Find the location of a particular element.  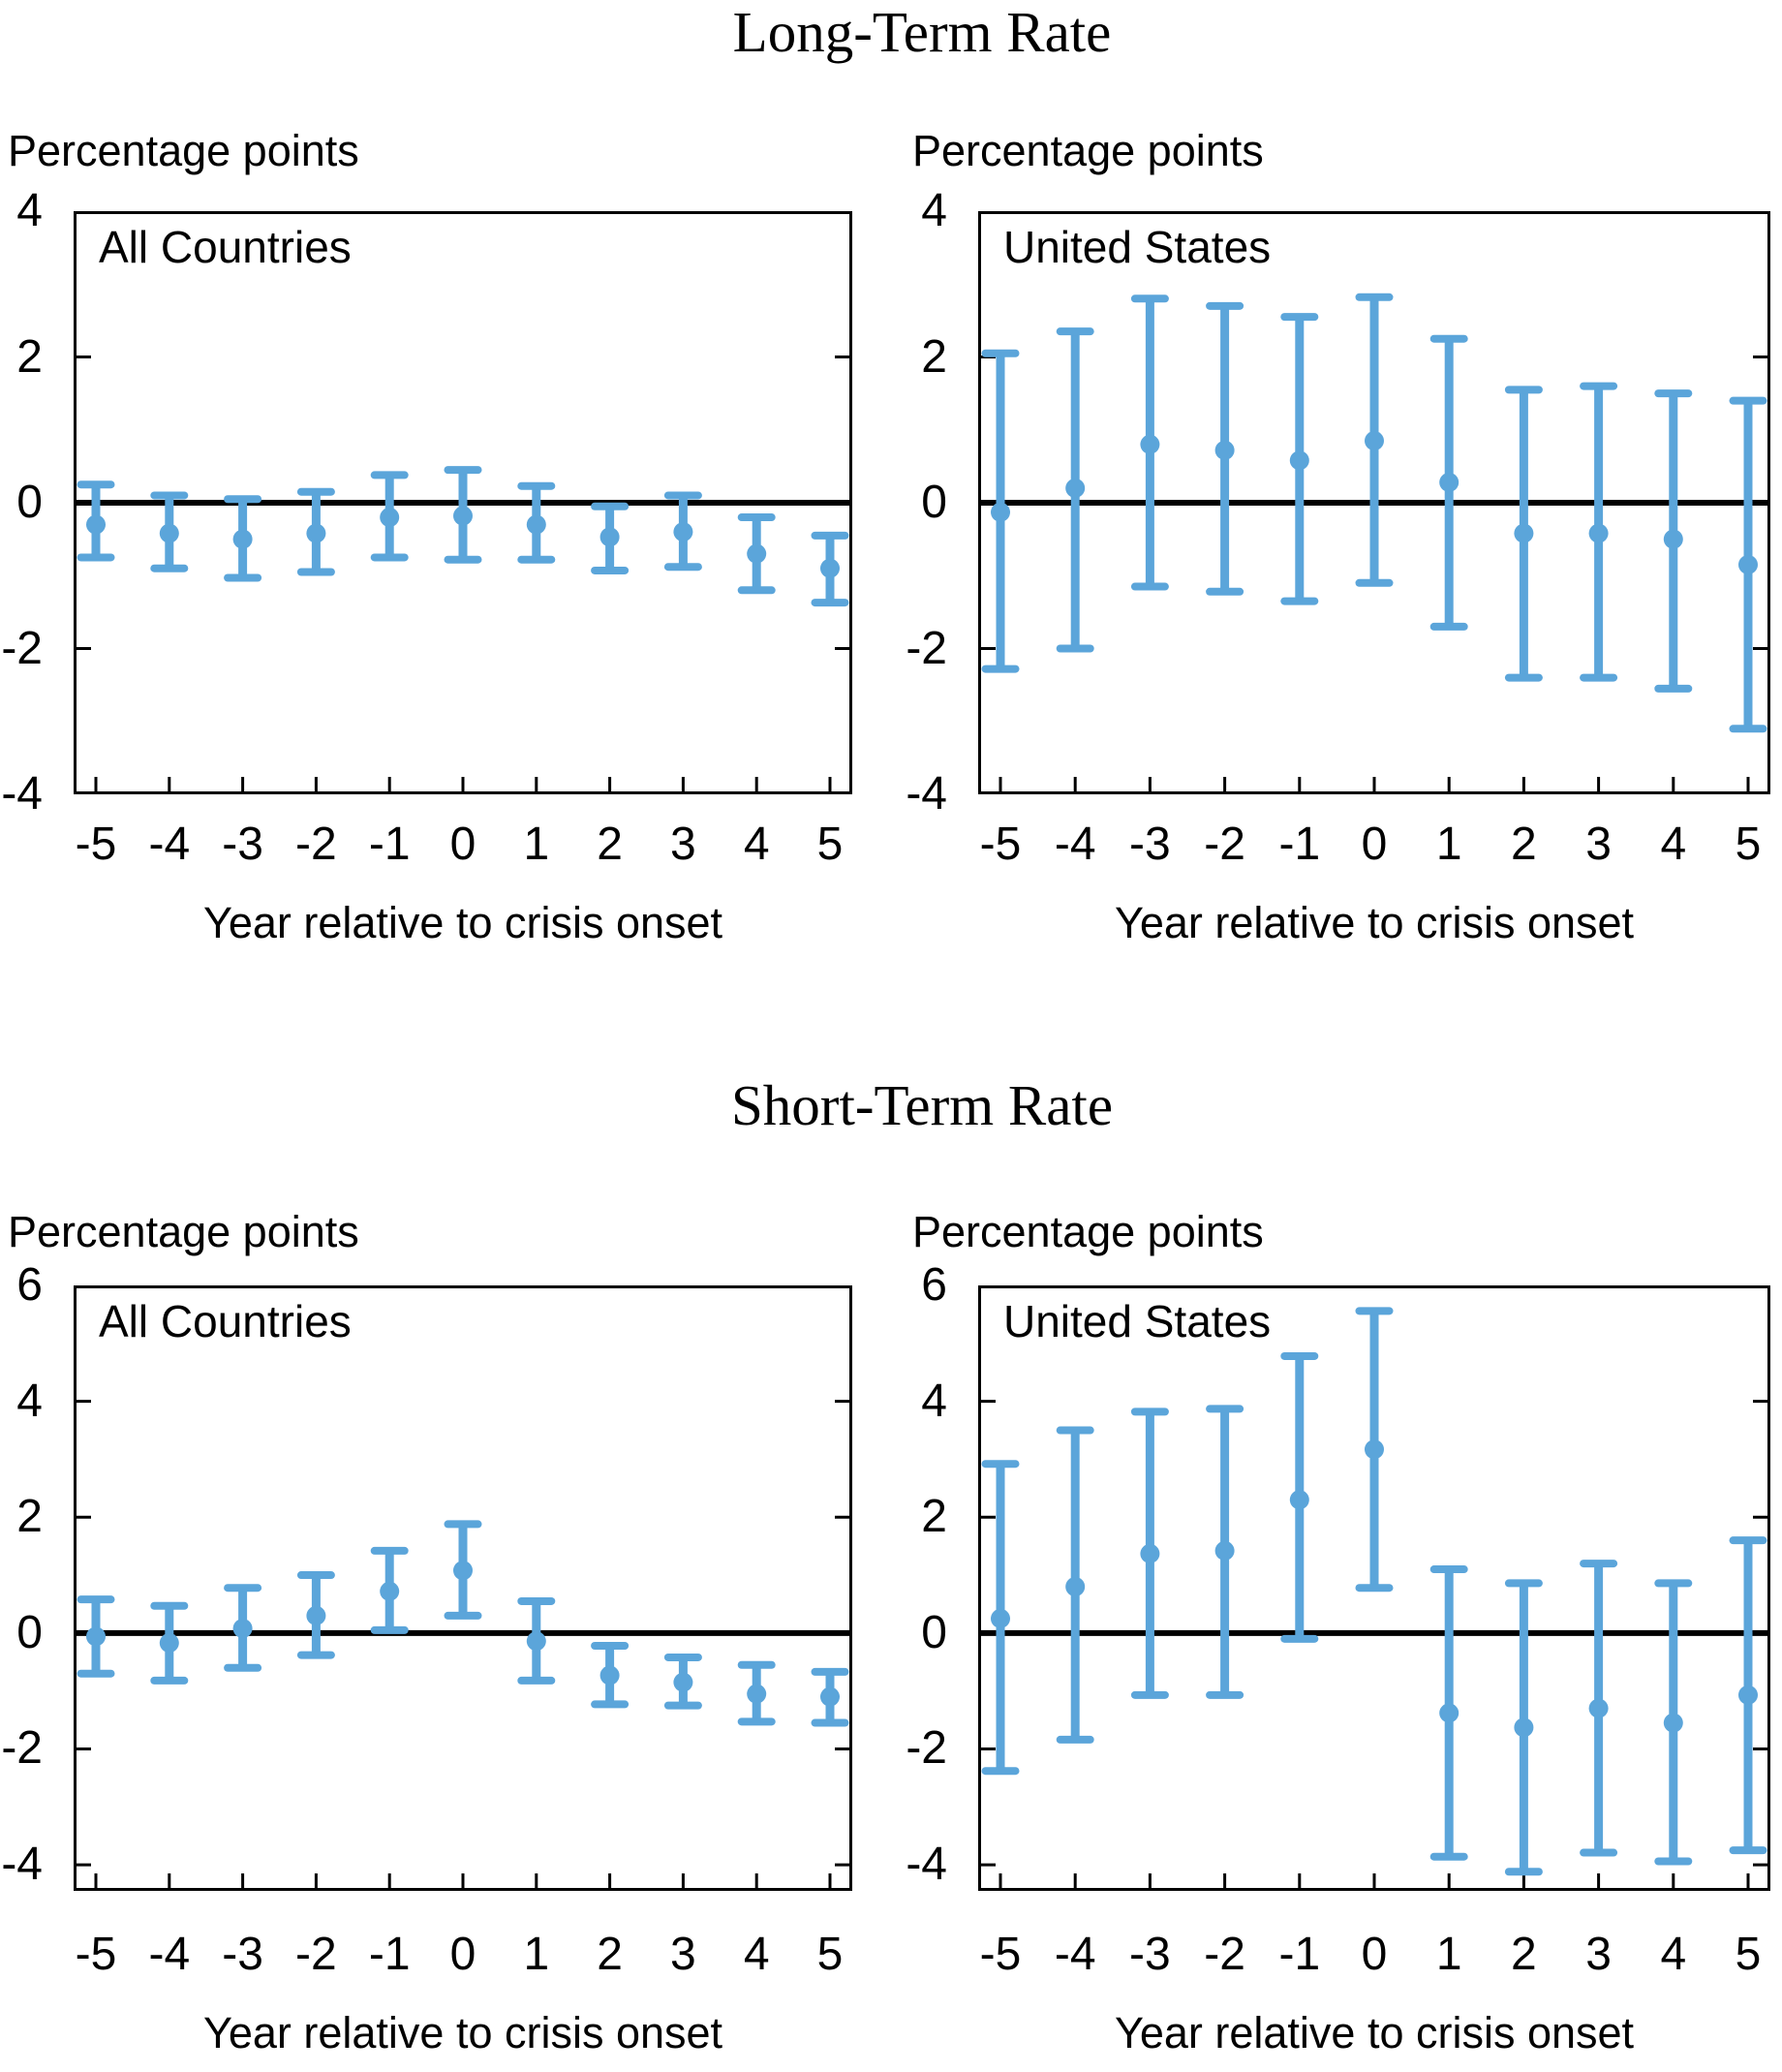

plot-area is located at coordinates (1374, 503).